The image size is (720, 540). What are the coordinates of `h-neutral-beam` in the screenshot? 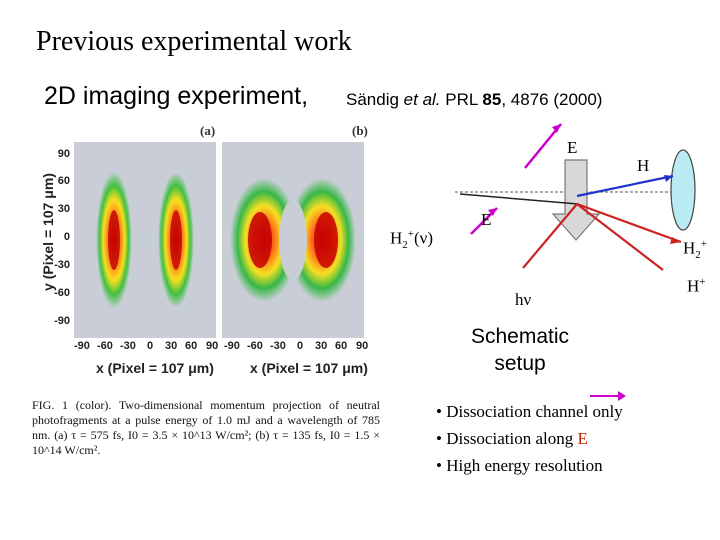 It's located at (625, 186).